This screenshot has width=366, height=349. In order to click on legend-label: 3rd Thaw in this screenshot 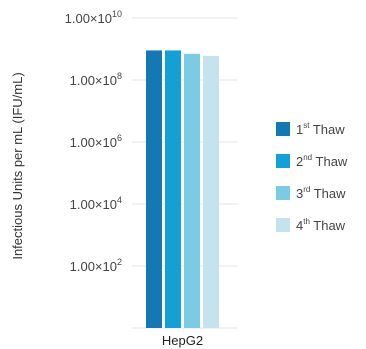, I will do `click(321, 193)`.